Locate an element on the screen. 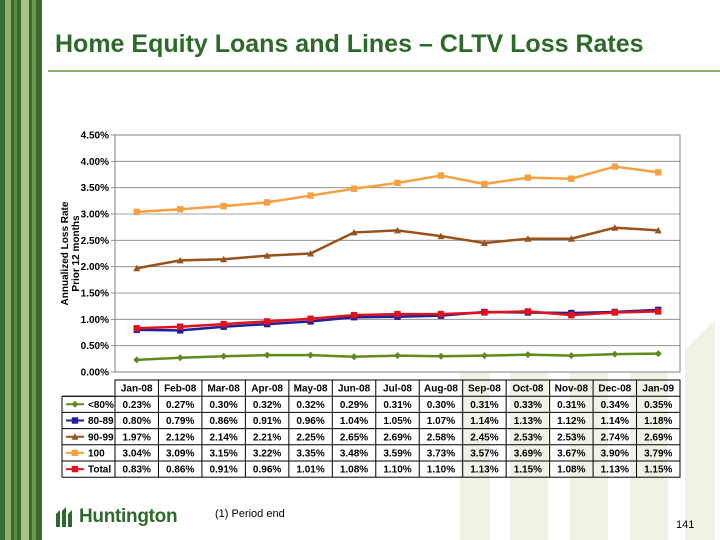 The width and height of the screenshot is (720, 540). data-label: 1.08% is located at coordinates (354, 470).